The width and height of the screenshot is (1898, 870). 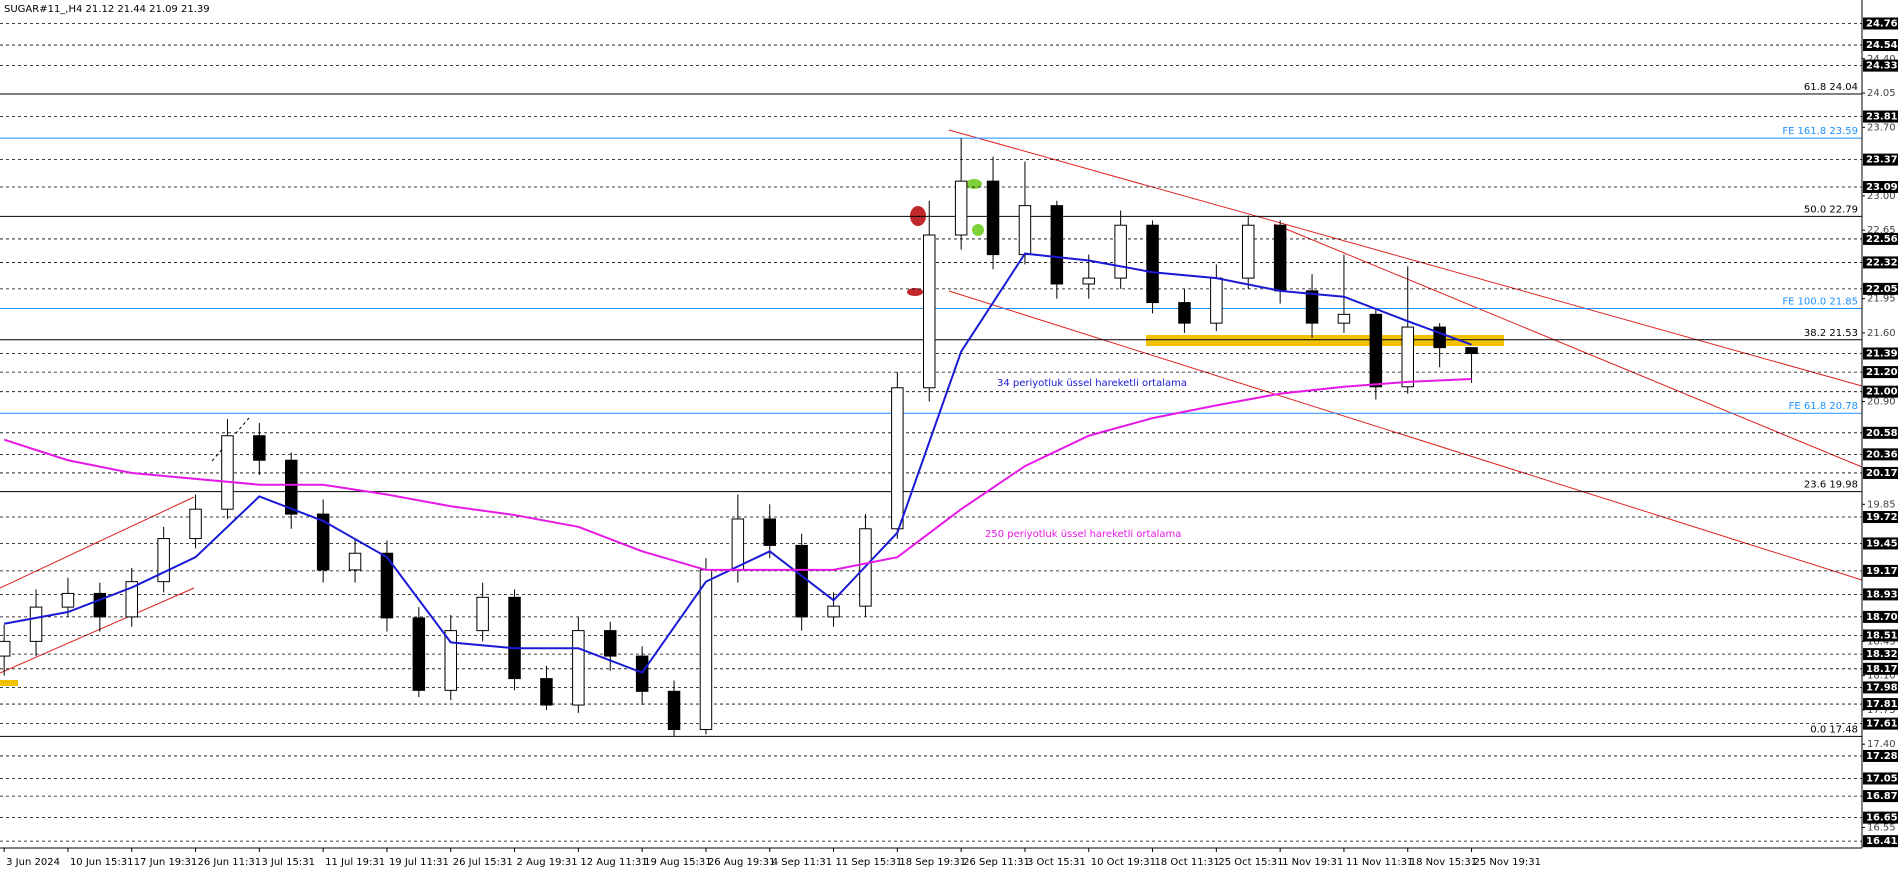 What do you see at coordinates (1881, 299) in the screenshot?
I see `y-tick-label: 21.95` at bounding box center [1881, 299].